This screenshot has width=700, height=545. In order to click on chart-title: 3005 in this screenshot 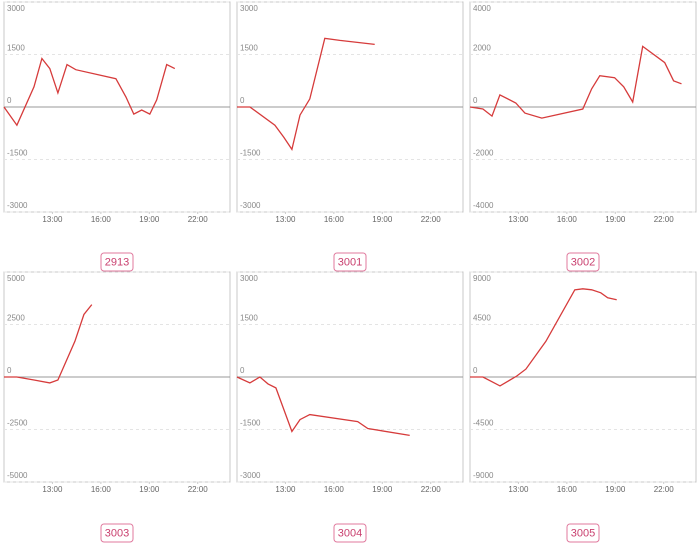, I will do `click(583, 533)`.